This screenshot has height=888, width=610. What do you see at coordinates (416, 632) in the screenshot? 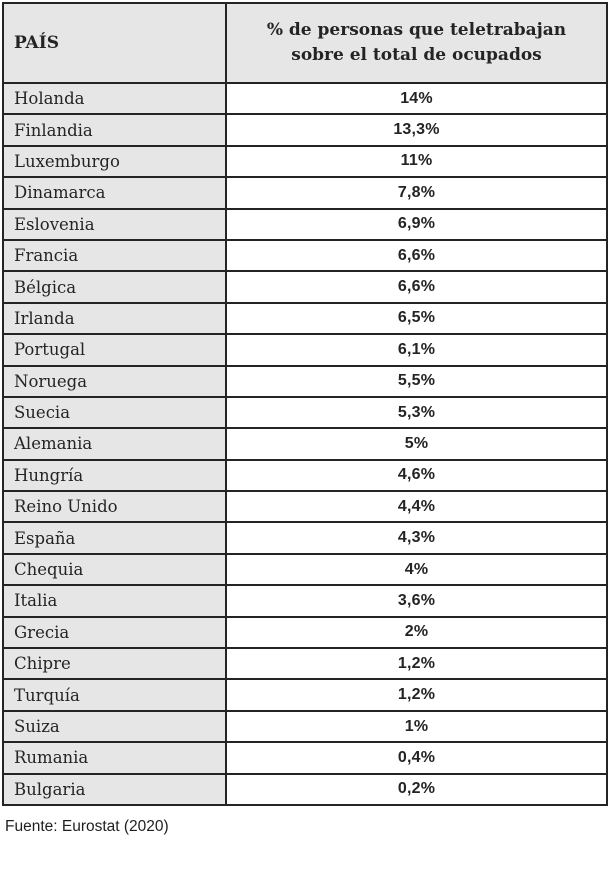
I see `value-cell: 2%` at bounding box center [416, 632].